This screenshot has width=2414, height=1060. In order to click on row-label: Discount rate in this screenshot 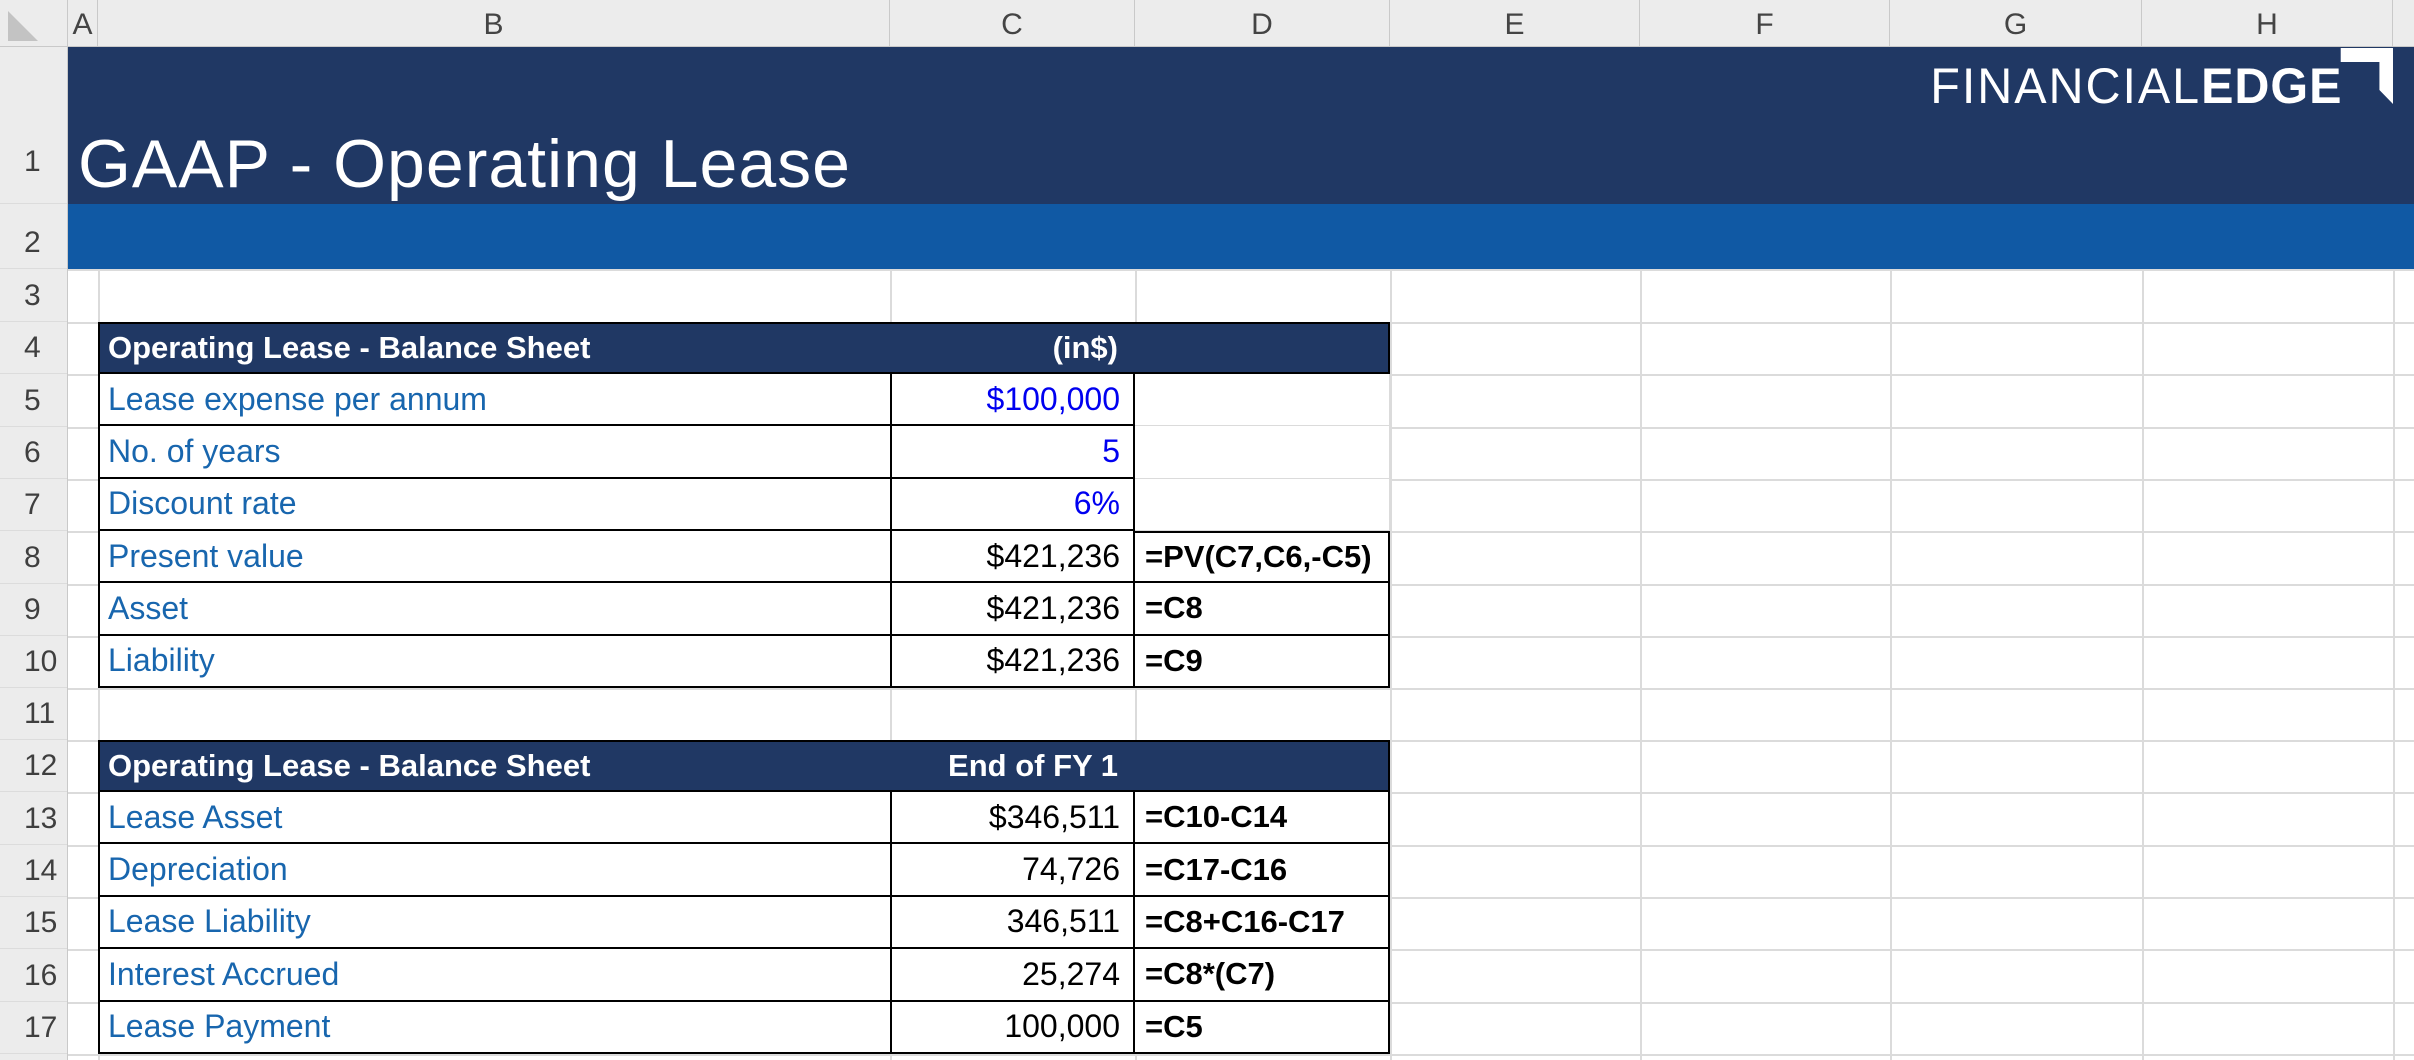, I will do `click(494, 504)`.